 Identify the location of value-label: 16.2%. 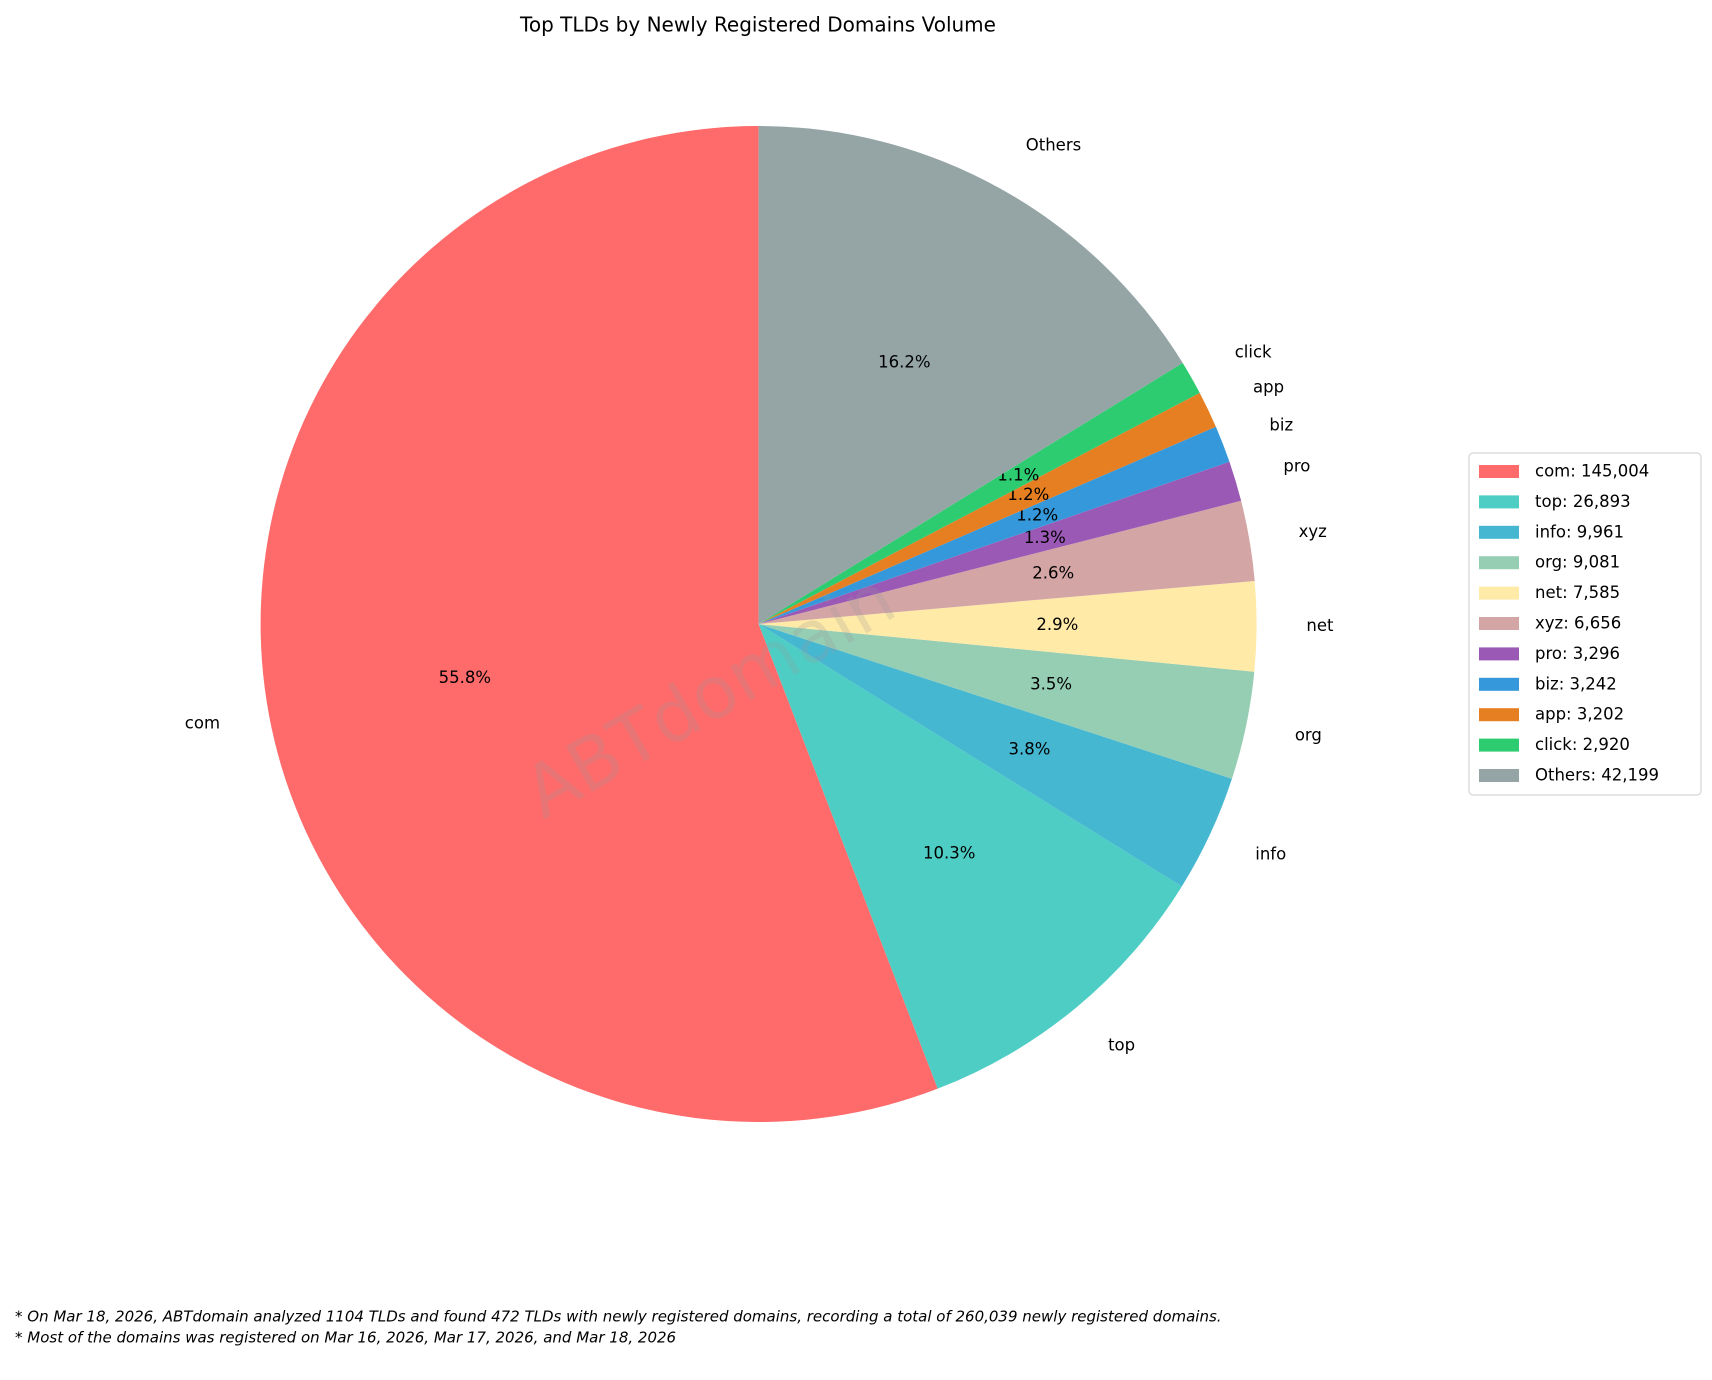
(904, 362).